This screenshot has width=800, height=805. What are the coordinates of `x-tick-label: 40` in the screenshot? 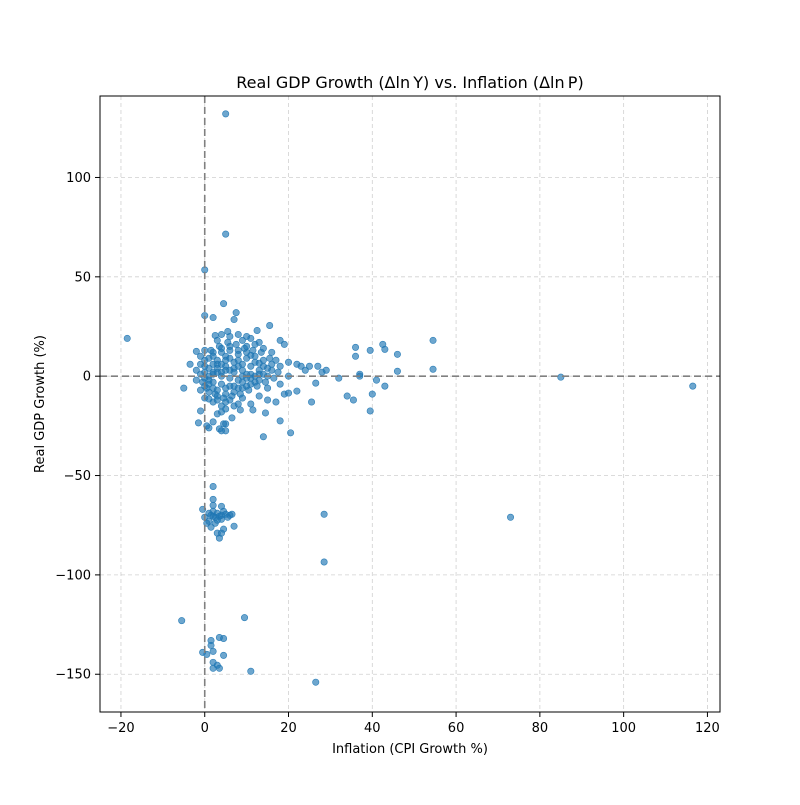 It's located at (372, 728).